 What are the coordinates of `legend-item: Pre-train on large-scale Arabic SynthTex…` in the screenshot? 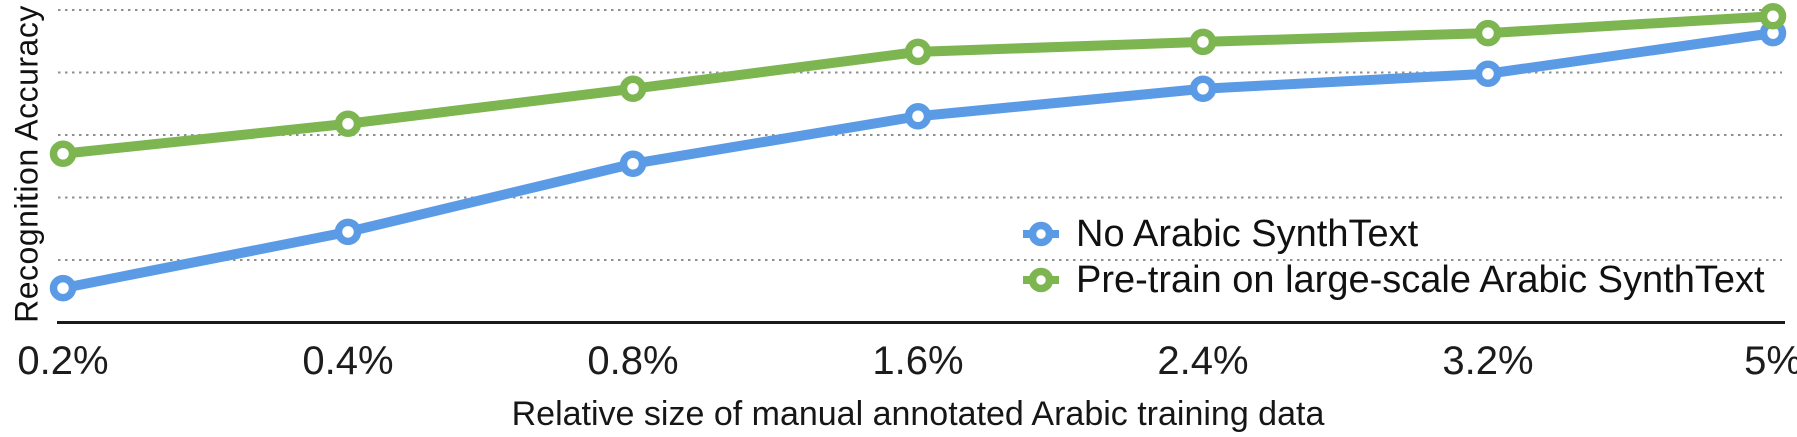 It's located at (1392, 280).